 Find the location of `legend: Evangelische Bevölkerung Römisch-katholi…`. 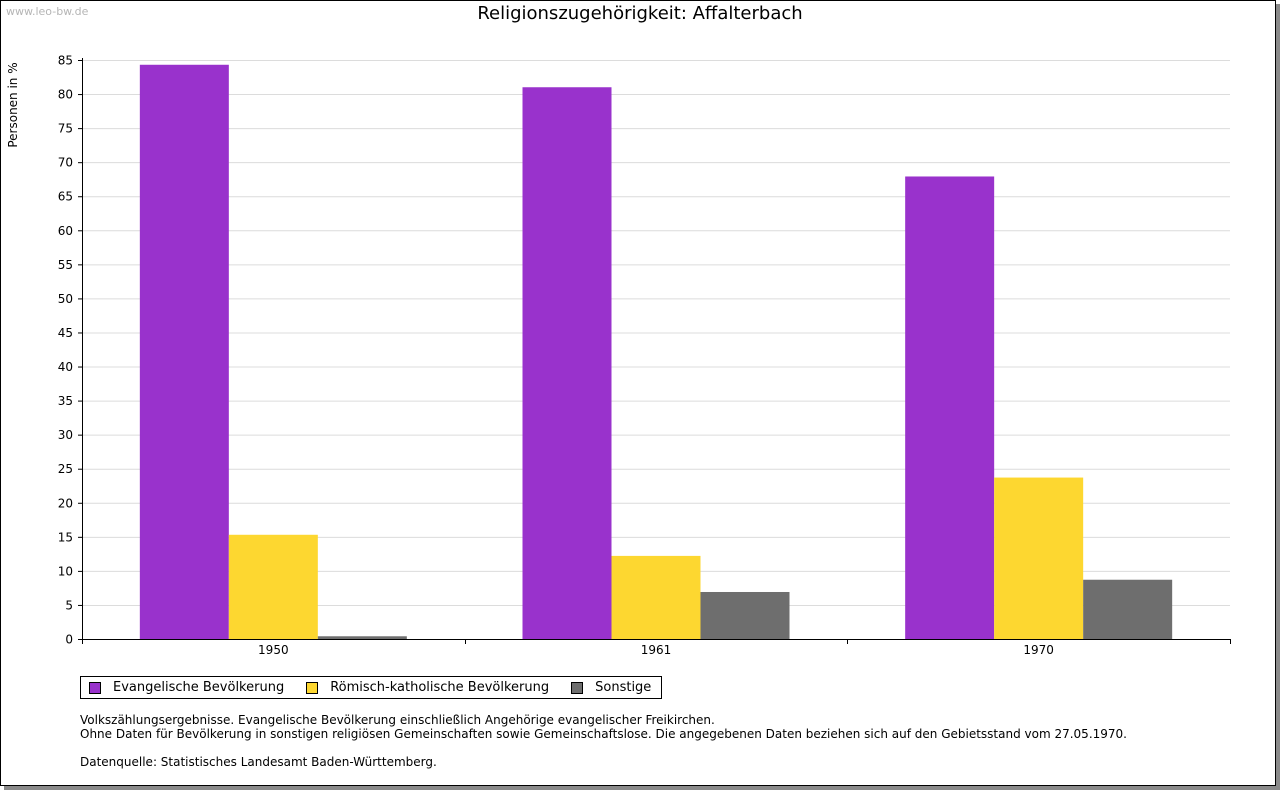

legend: Evangelische Bevölkerung Römisch-katholi… is located at coordinates (371, 687).